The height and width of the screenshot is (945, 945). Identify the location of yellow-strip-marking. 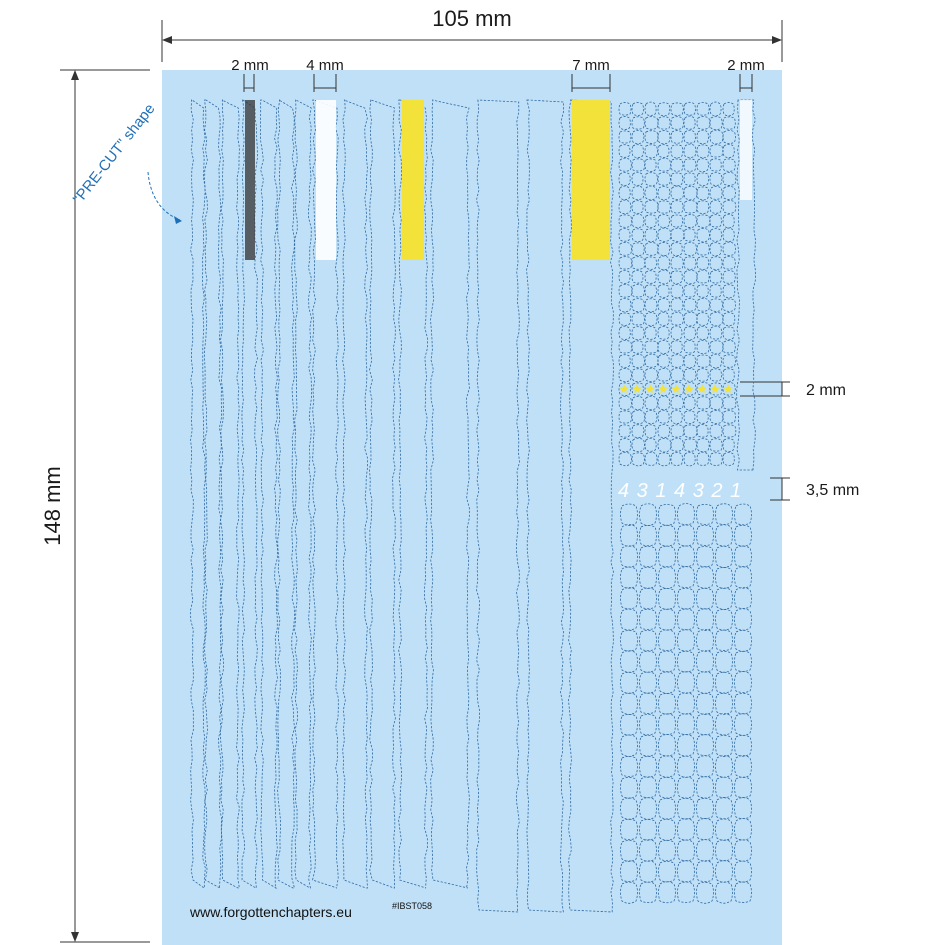
(413, 180).